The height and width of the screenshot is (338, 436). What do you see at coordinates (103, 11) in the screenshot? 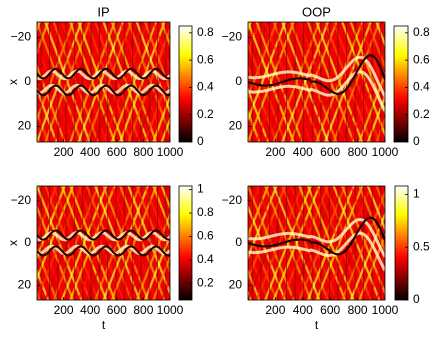
I see `panel-title: IP` at bounding box center [103, 11].